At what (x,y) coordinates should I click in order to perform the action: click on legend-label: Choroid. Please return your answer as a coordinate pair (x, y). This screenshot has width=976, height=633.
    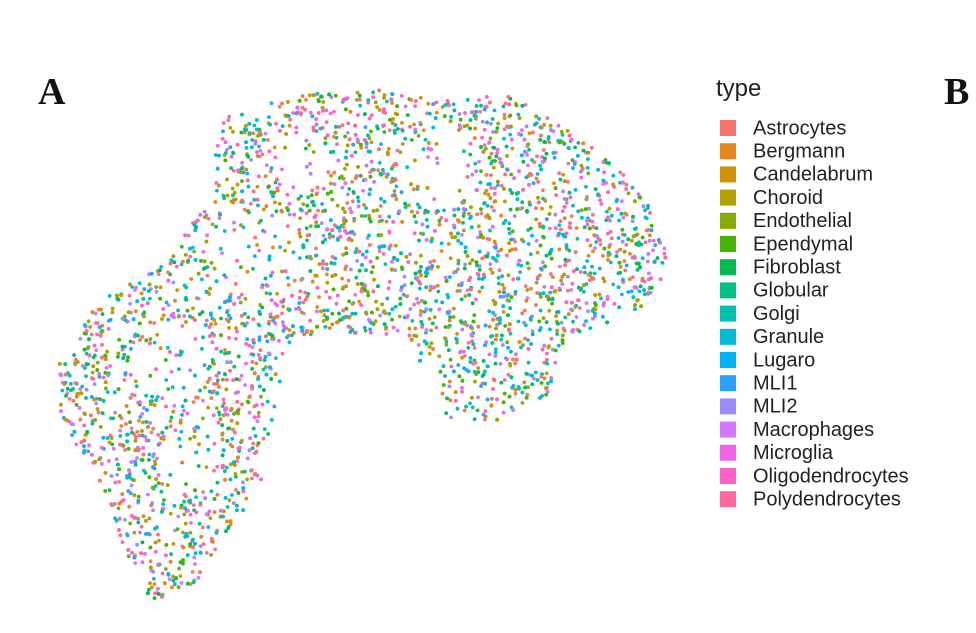
    Looking at the image, I should click on (788, 198).